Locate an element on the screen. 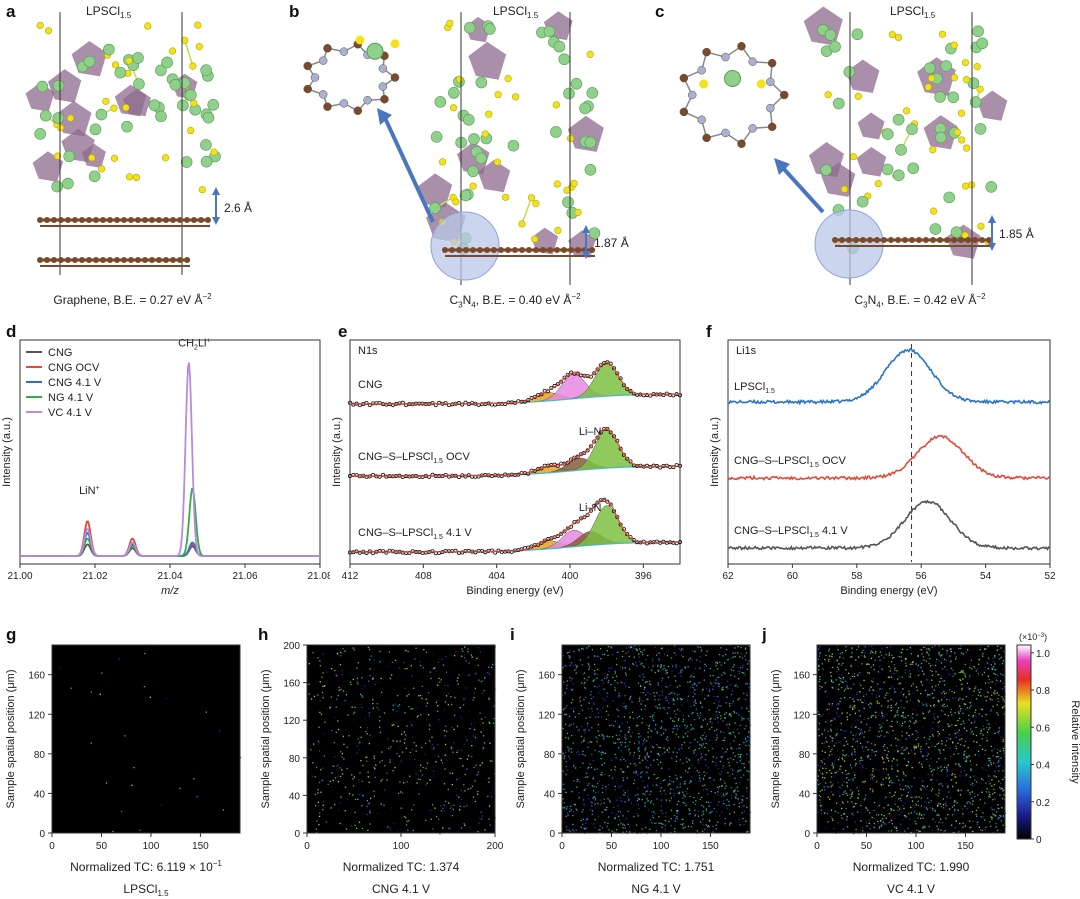 This screenshot has width=1080, height=899. structure-c-caption: C3N4, B.E. = 0.42 eV Å−2 is located at coordinates (920, 301).